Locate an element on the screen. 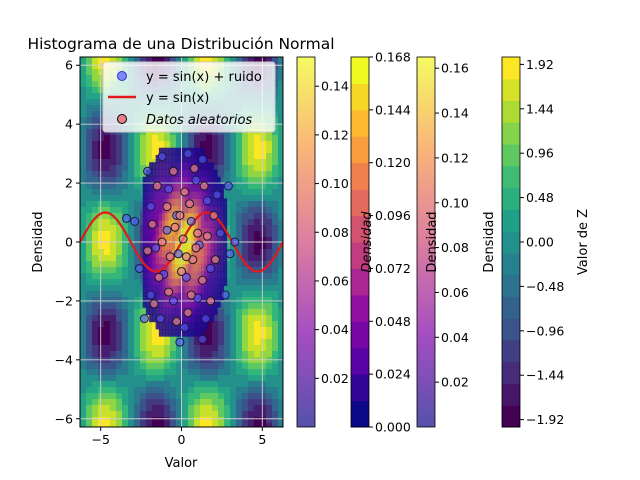  colorbar-tick-label: 0.04 is located at coordinates (455, 337).